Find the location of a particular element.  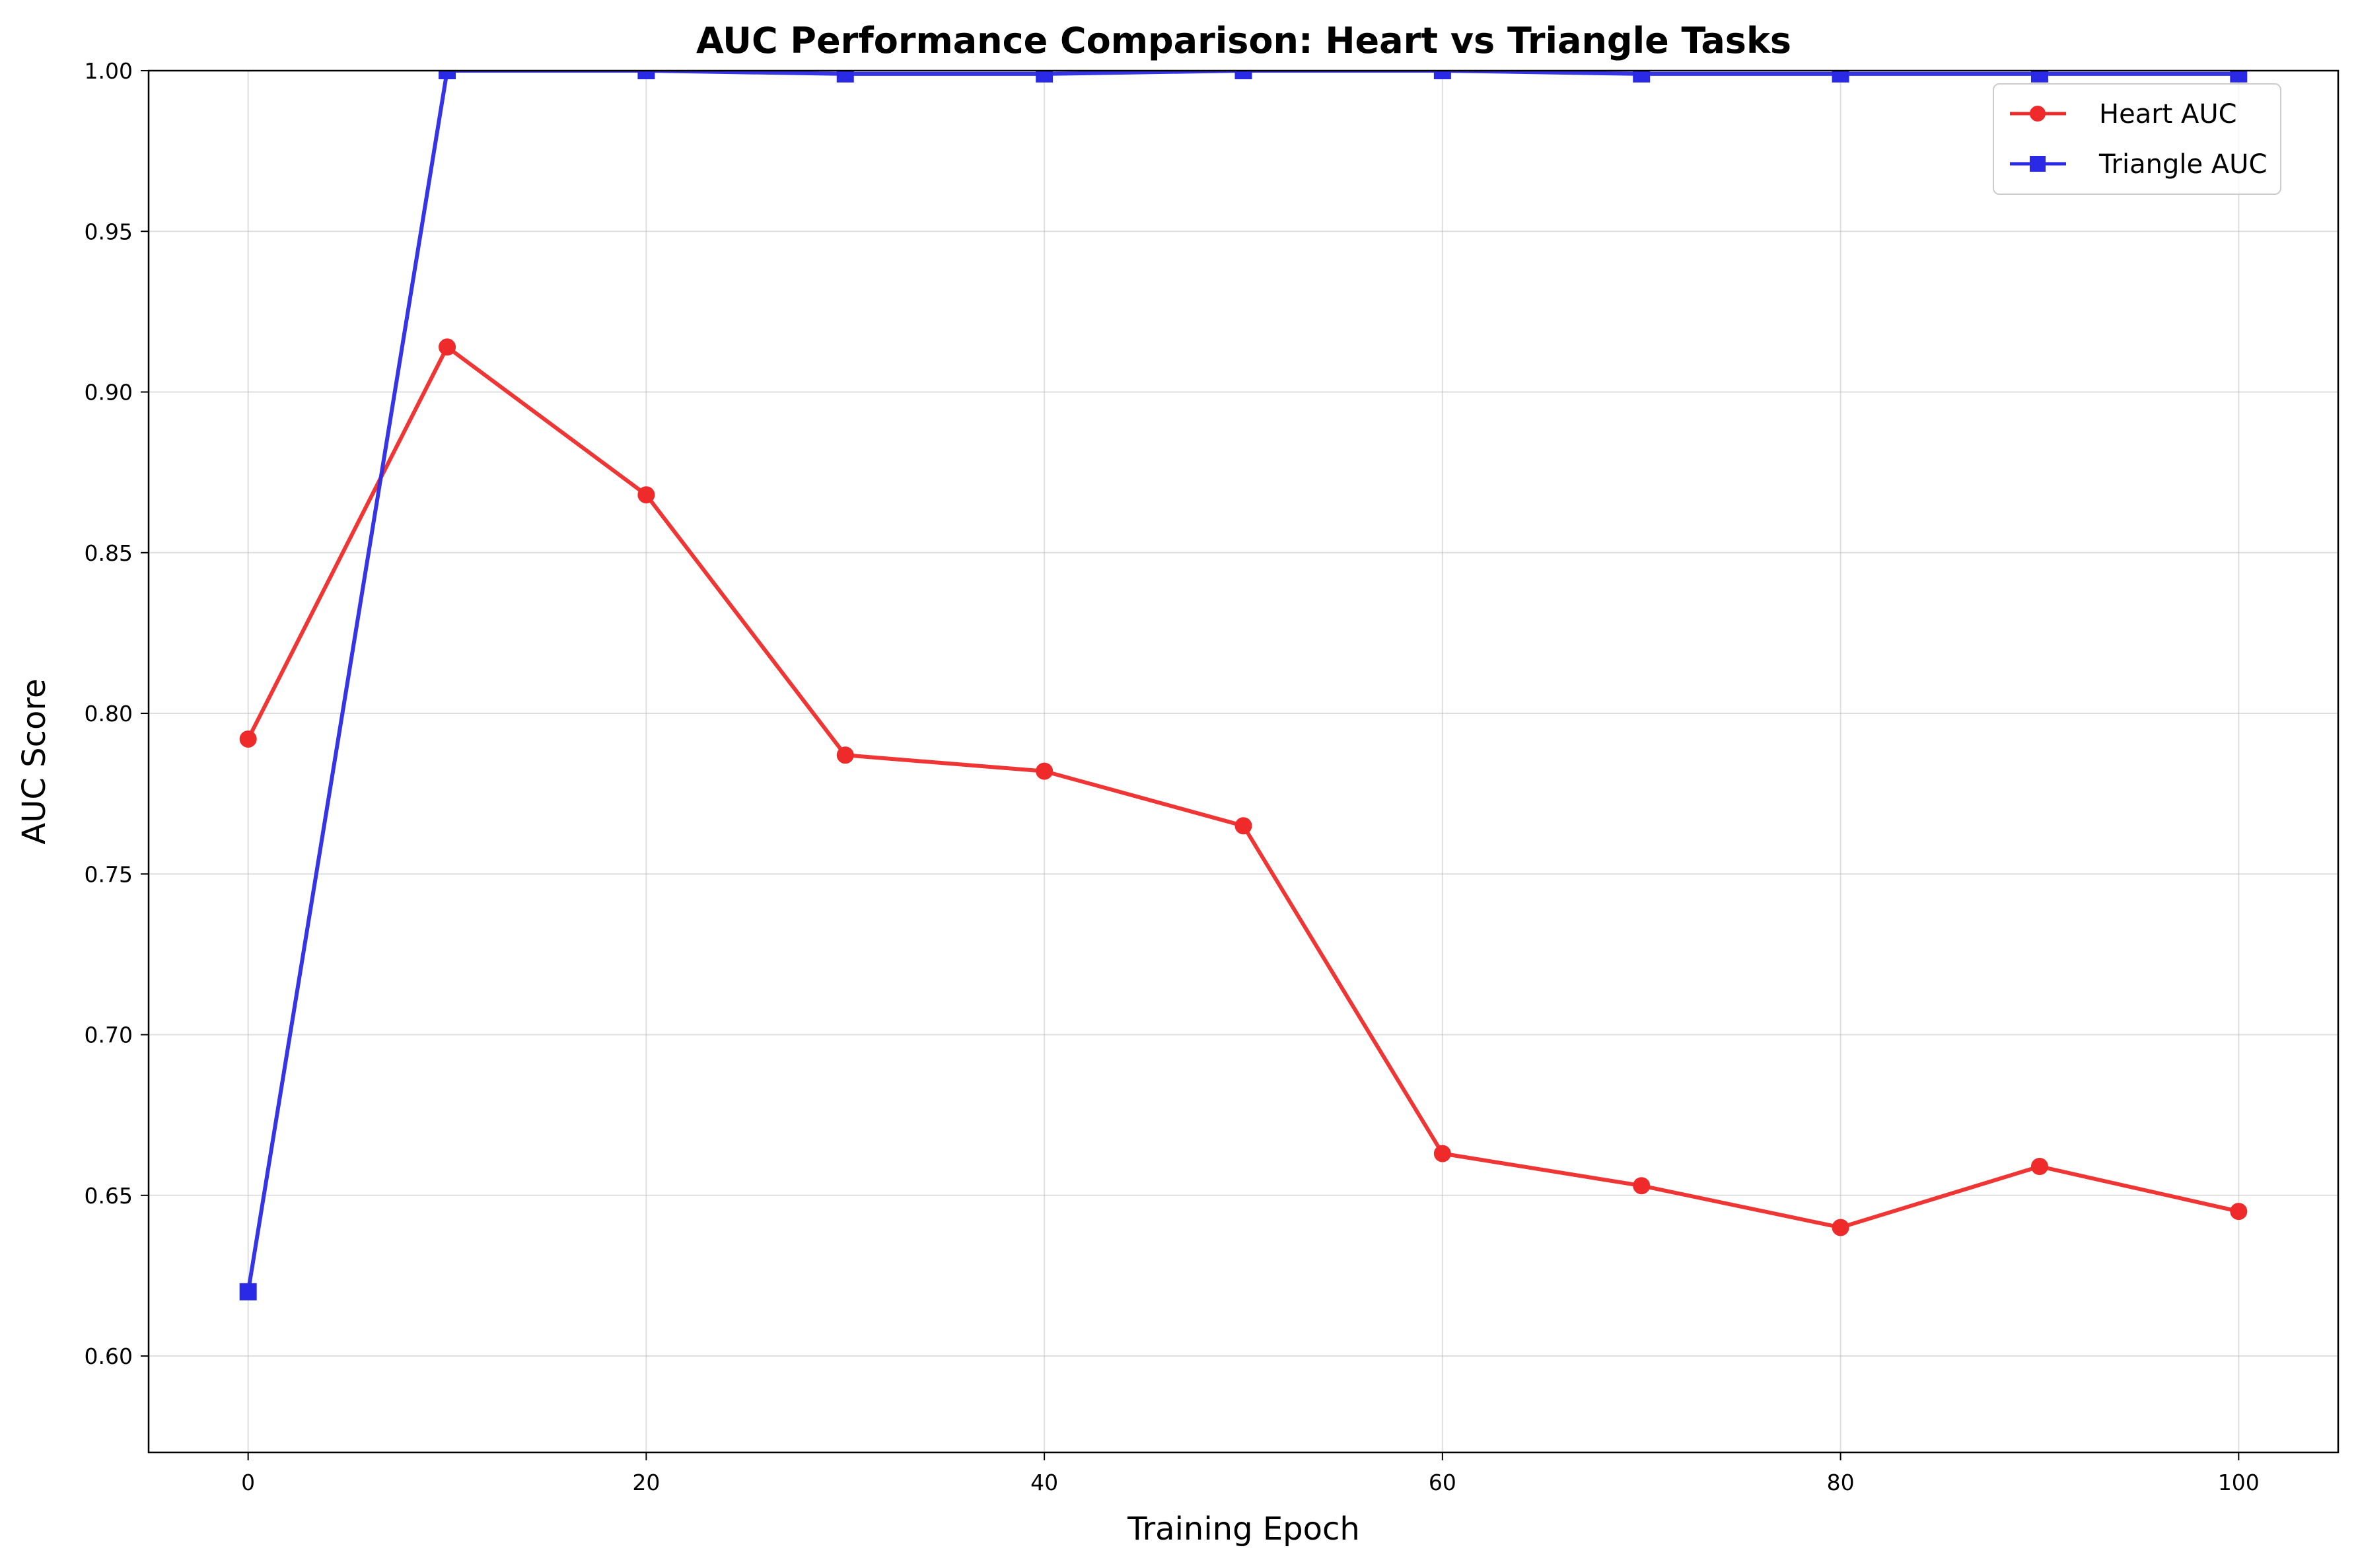

x-tick-label: 60 is located at coordinates (1442, 1482).